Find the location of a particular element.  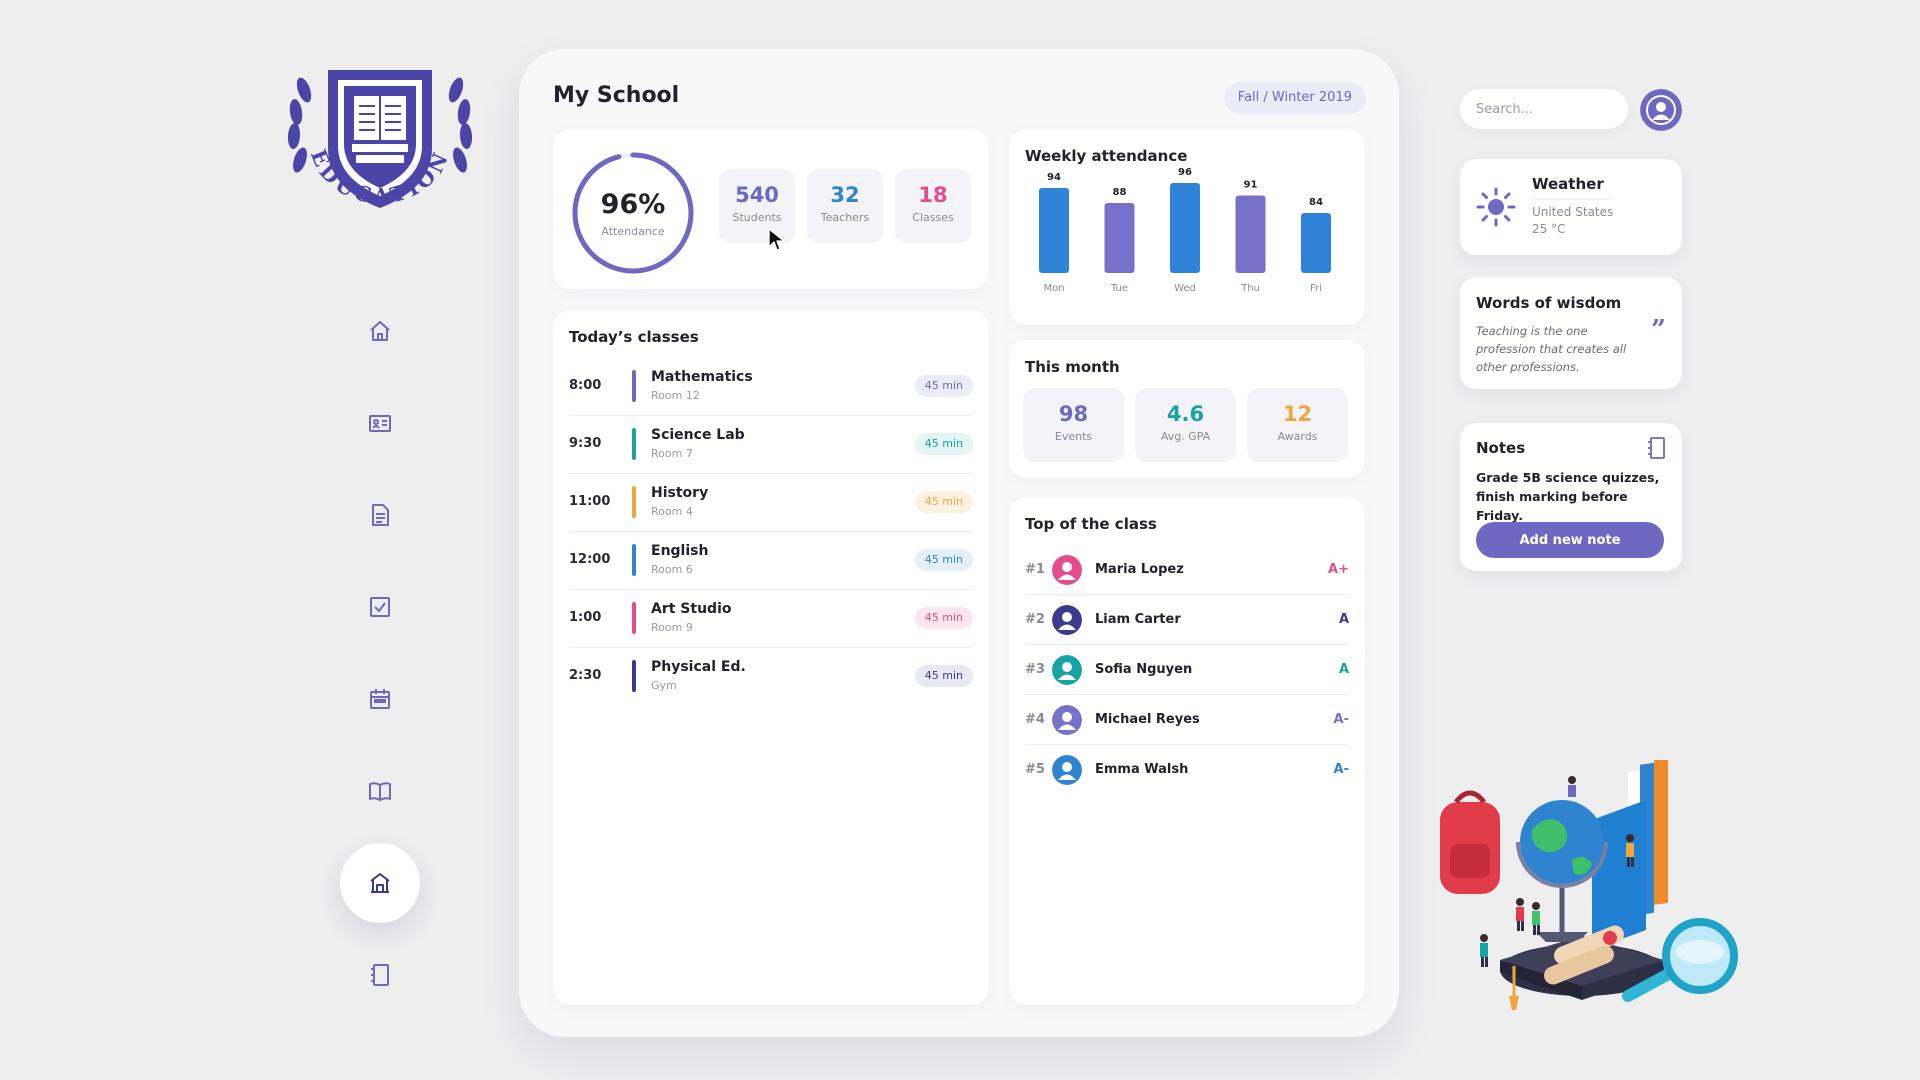

classes-count: 18 is located at coordinates (933, 195).